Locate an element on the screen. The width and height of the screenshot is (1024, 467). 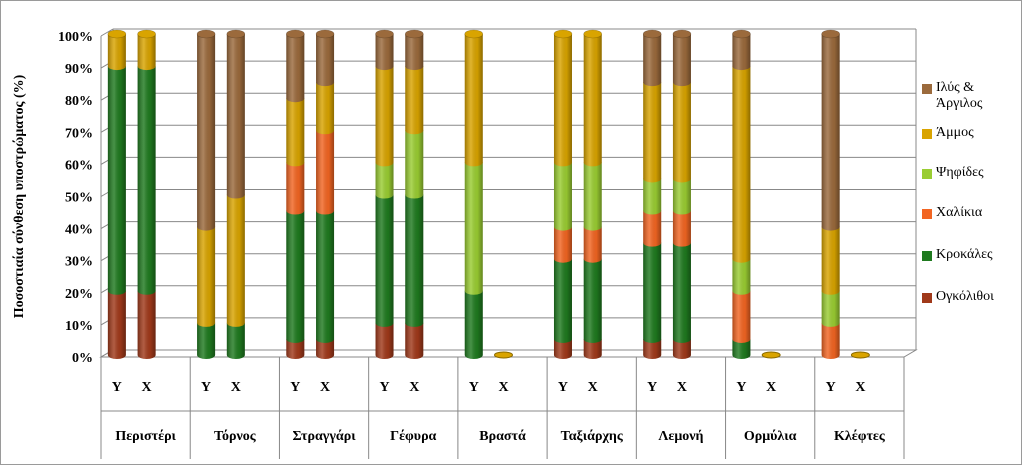
group-label: Περιστέρι is located at coordinates (145, 436).